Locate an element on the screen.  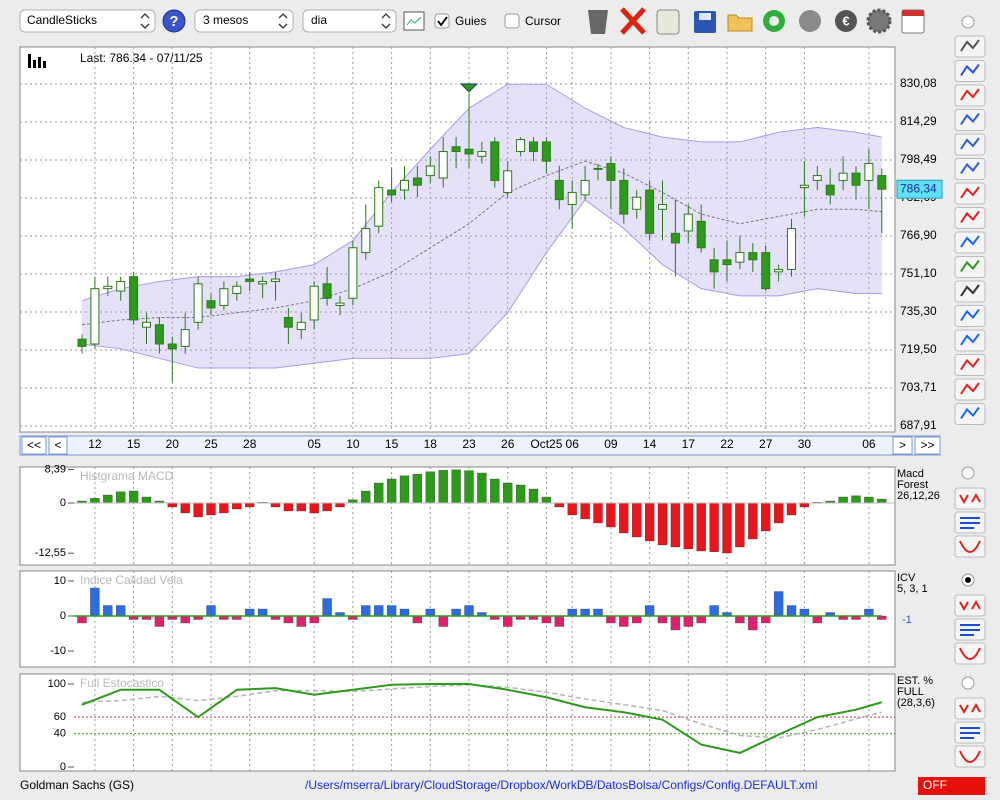
y-tick-label: 687,91 is located at coordinates (918, 425).